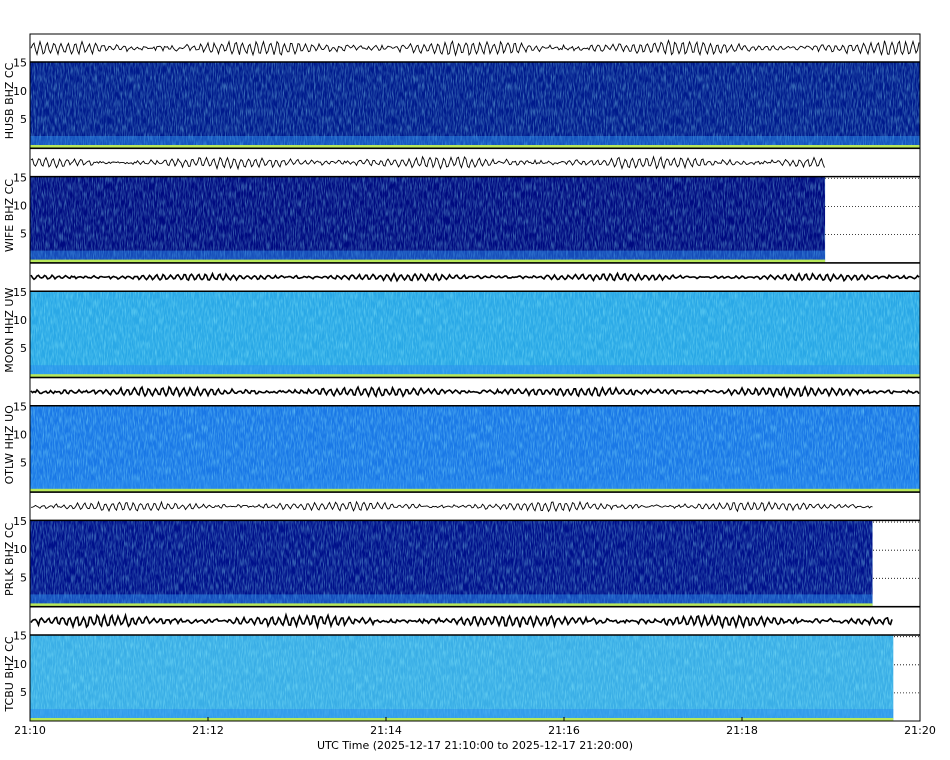  Describe the element at coordinates (564, 730) in the screenshot. I see `x-tick-label: 21:16` at that location.